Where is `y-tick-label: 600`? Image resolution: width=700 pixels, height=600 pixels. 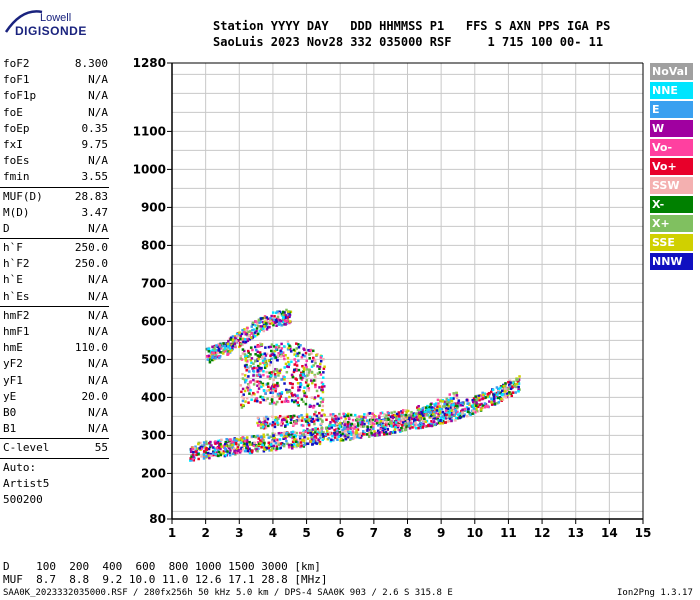
y-tick-label: 600 is located at coordinates (153, 321).